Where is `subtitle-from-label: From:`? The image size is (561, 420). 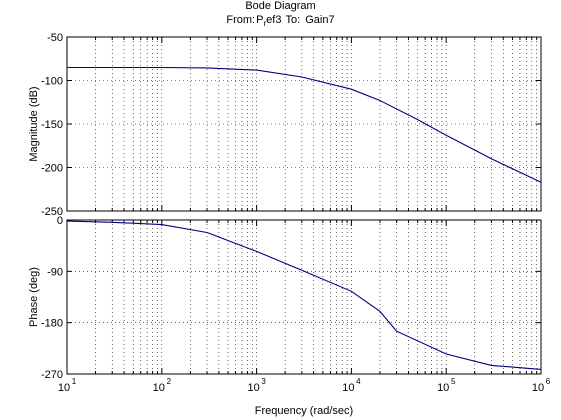 subtitle-from-label: From: is located at coordinates (241, 20).